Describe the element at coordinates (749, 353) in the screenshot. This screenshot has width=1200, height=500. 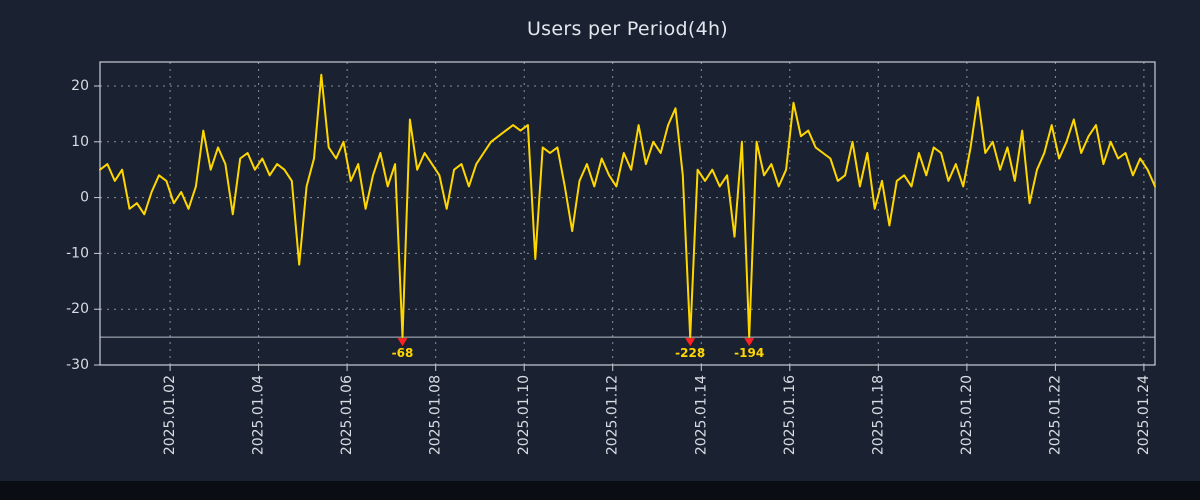
I see `annotation-label: -194` at that location.